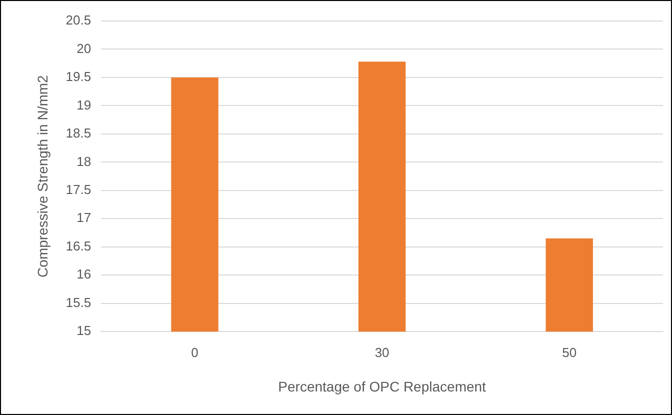 This screenshot has height=415, width=672. I want to click on y-tick-label: 20.5, so click(79, 20).